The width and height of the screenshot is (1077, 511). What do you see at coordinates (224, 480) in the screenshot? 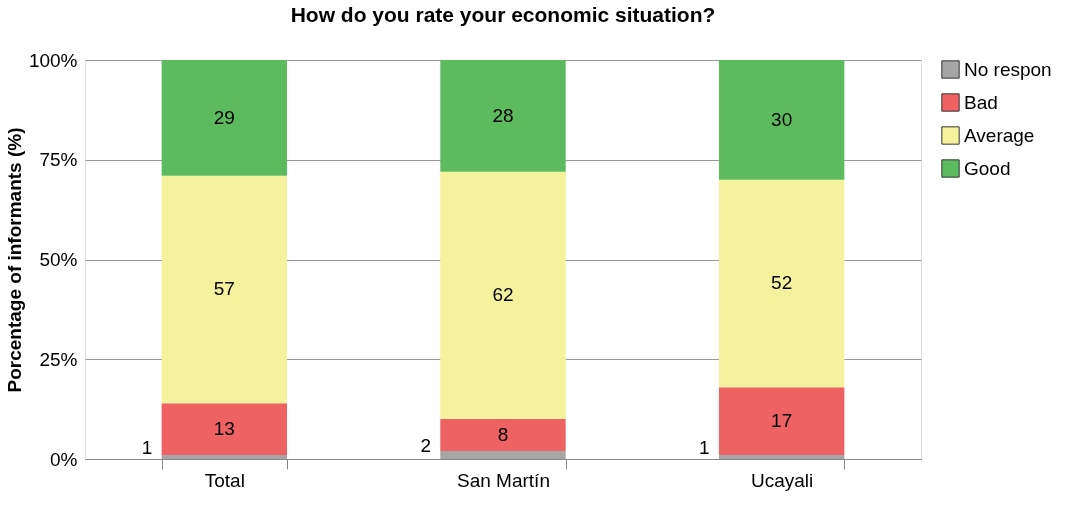
I see `x-tick-label: Total` at bounding box center [224, 480].